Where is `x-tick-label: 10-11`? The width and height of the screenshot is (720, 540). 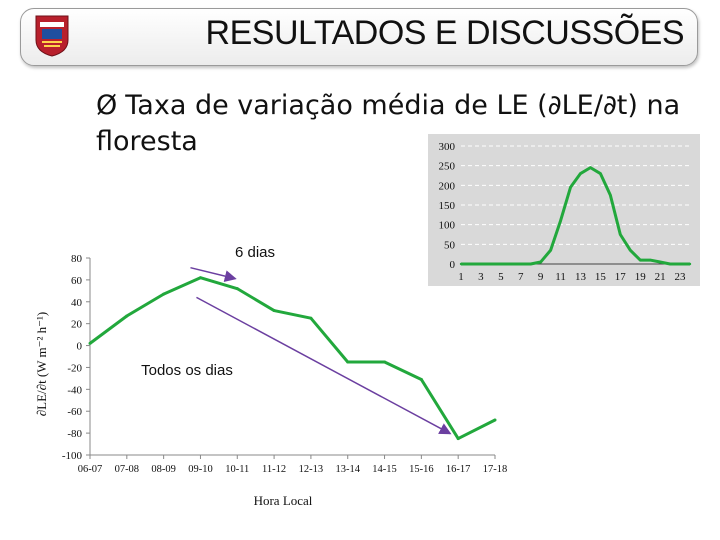 x-tick-label: 10-11 is located at coordinates (237, 469).